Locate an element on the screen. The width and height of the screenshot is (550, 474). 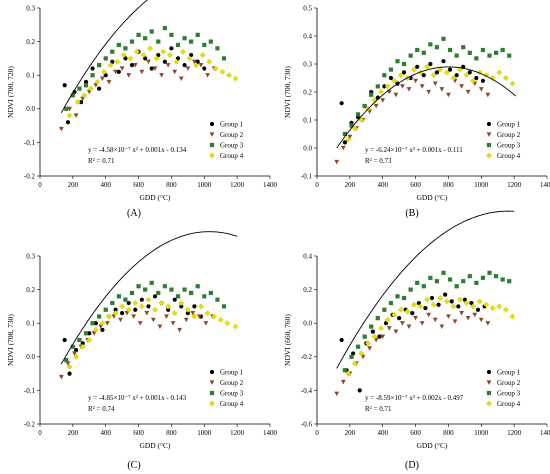
r-squared: R² = 0.74 is located at coordinates (101, 409).